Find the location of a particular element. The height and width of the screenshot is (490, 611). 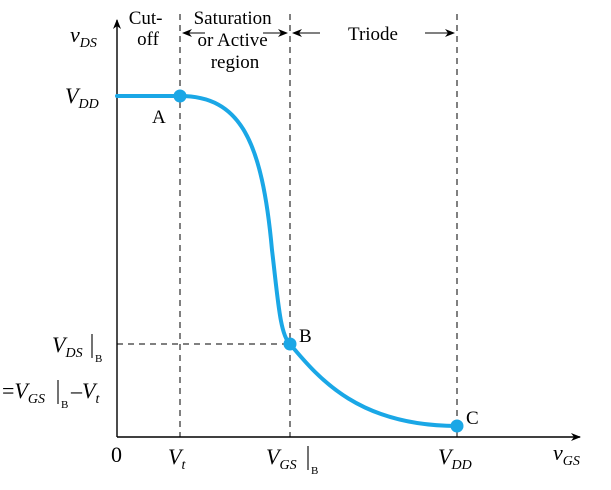

vds-b-label: VDS is located at coordinates (67, 346).